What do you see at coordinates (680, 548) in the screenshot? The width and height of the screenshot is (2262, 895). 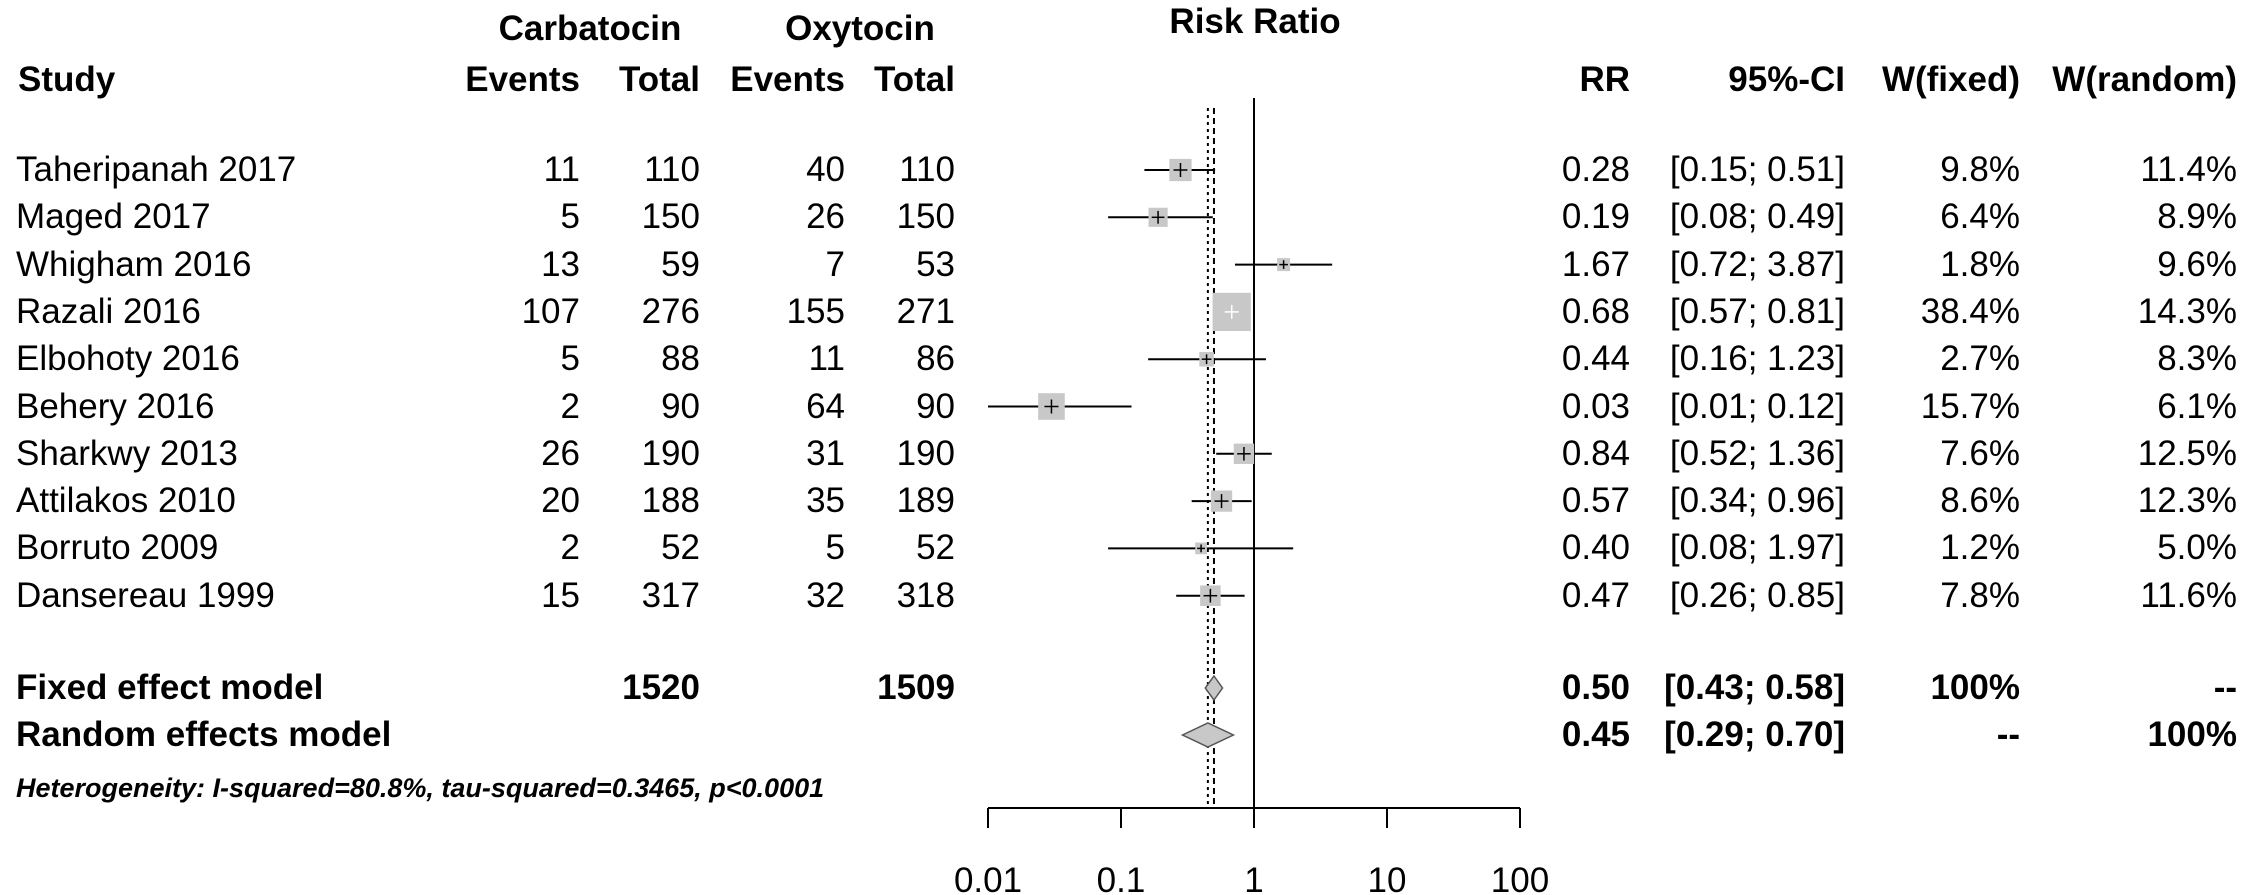 I see `total1-cell: 52` at bounding box center [680, 548].